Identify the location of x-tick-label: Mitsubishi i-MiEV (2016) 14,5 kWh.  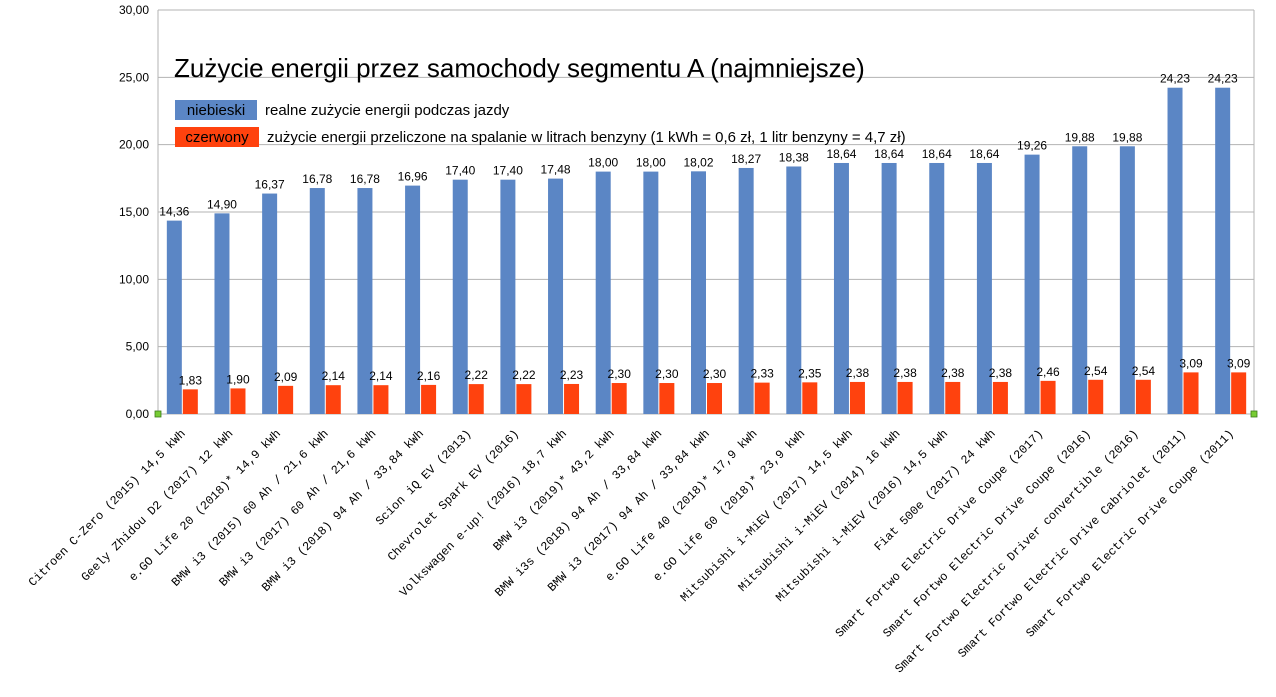
(862, 516).